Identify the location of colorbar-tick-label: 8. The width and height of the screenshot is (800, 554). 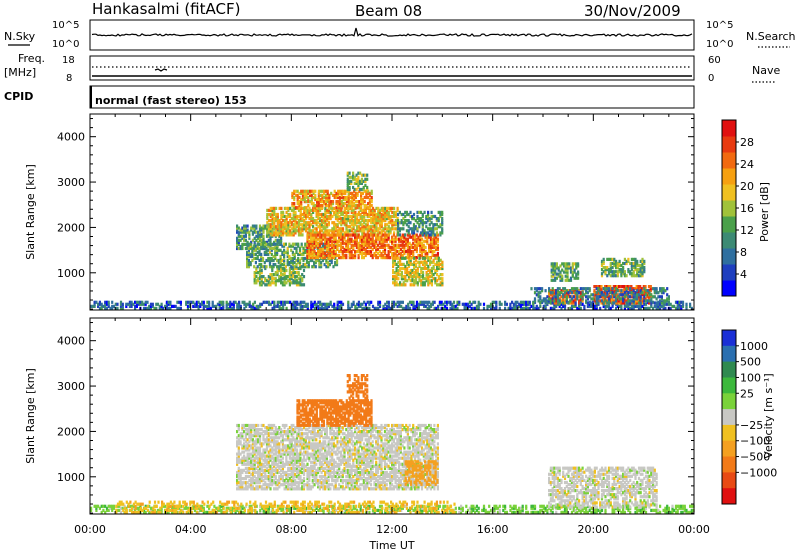
(743, 252).